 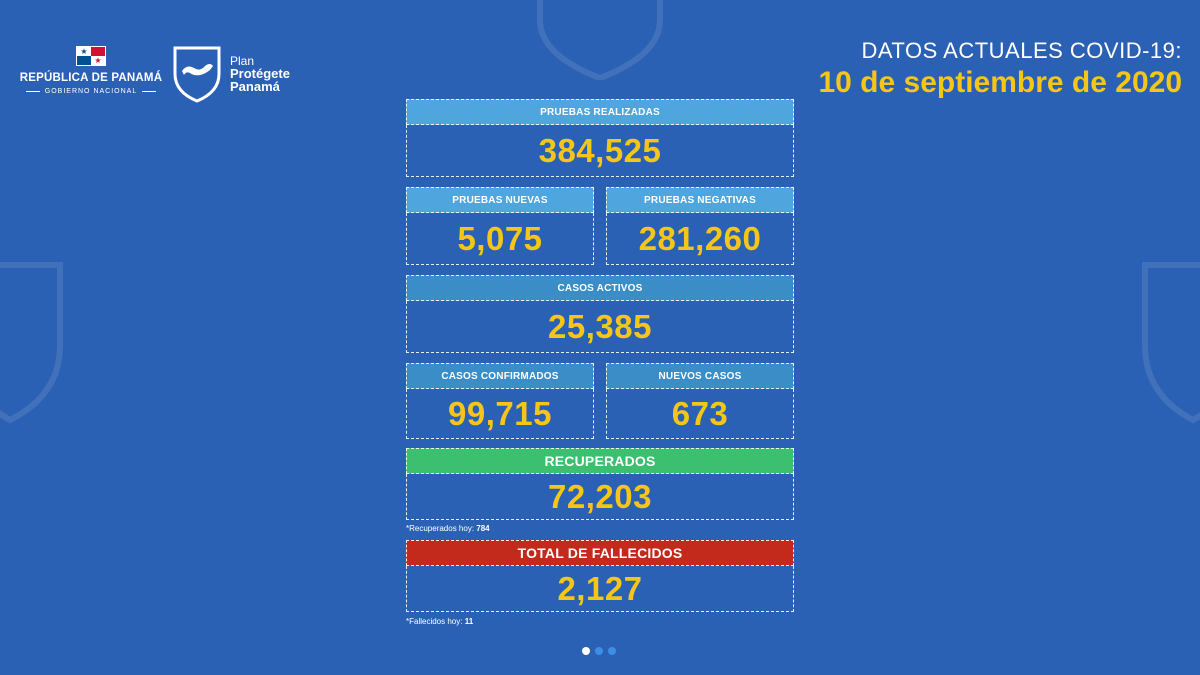 What do you see at coordinates (440, 621) in the screenshot?
I see `fallecidos-note: *Fallecidos hoy: 11` at bounding box center [440, 621].